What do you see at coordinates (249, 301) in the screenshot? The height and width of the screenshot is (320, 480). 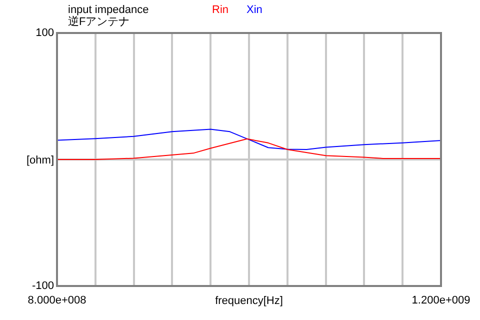 I see `x-axis-title: frequency[Hz]` at bounding box center [249, 301].